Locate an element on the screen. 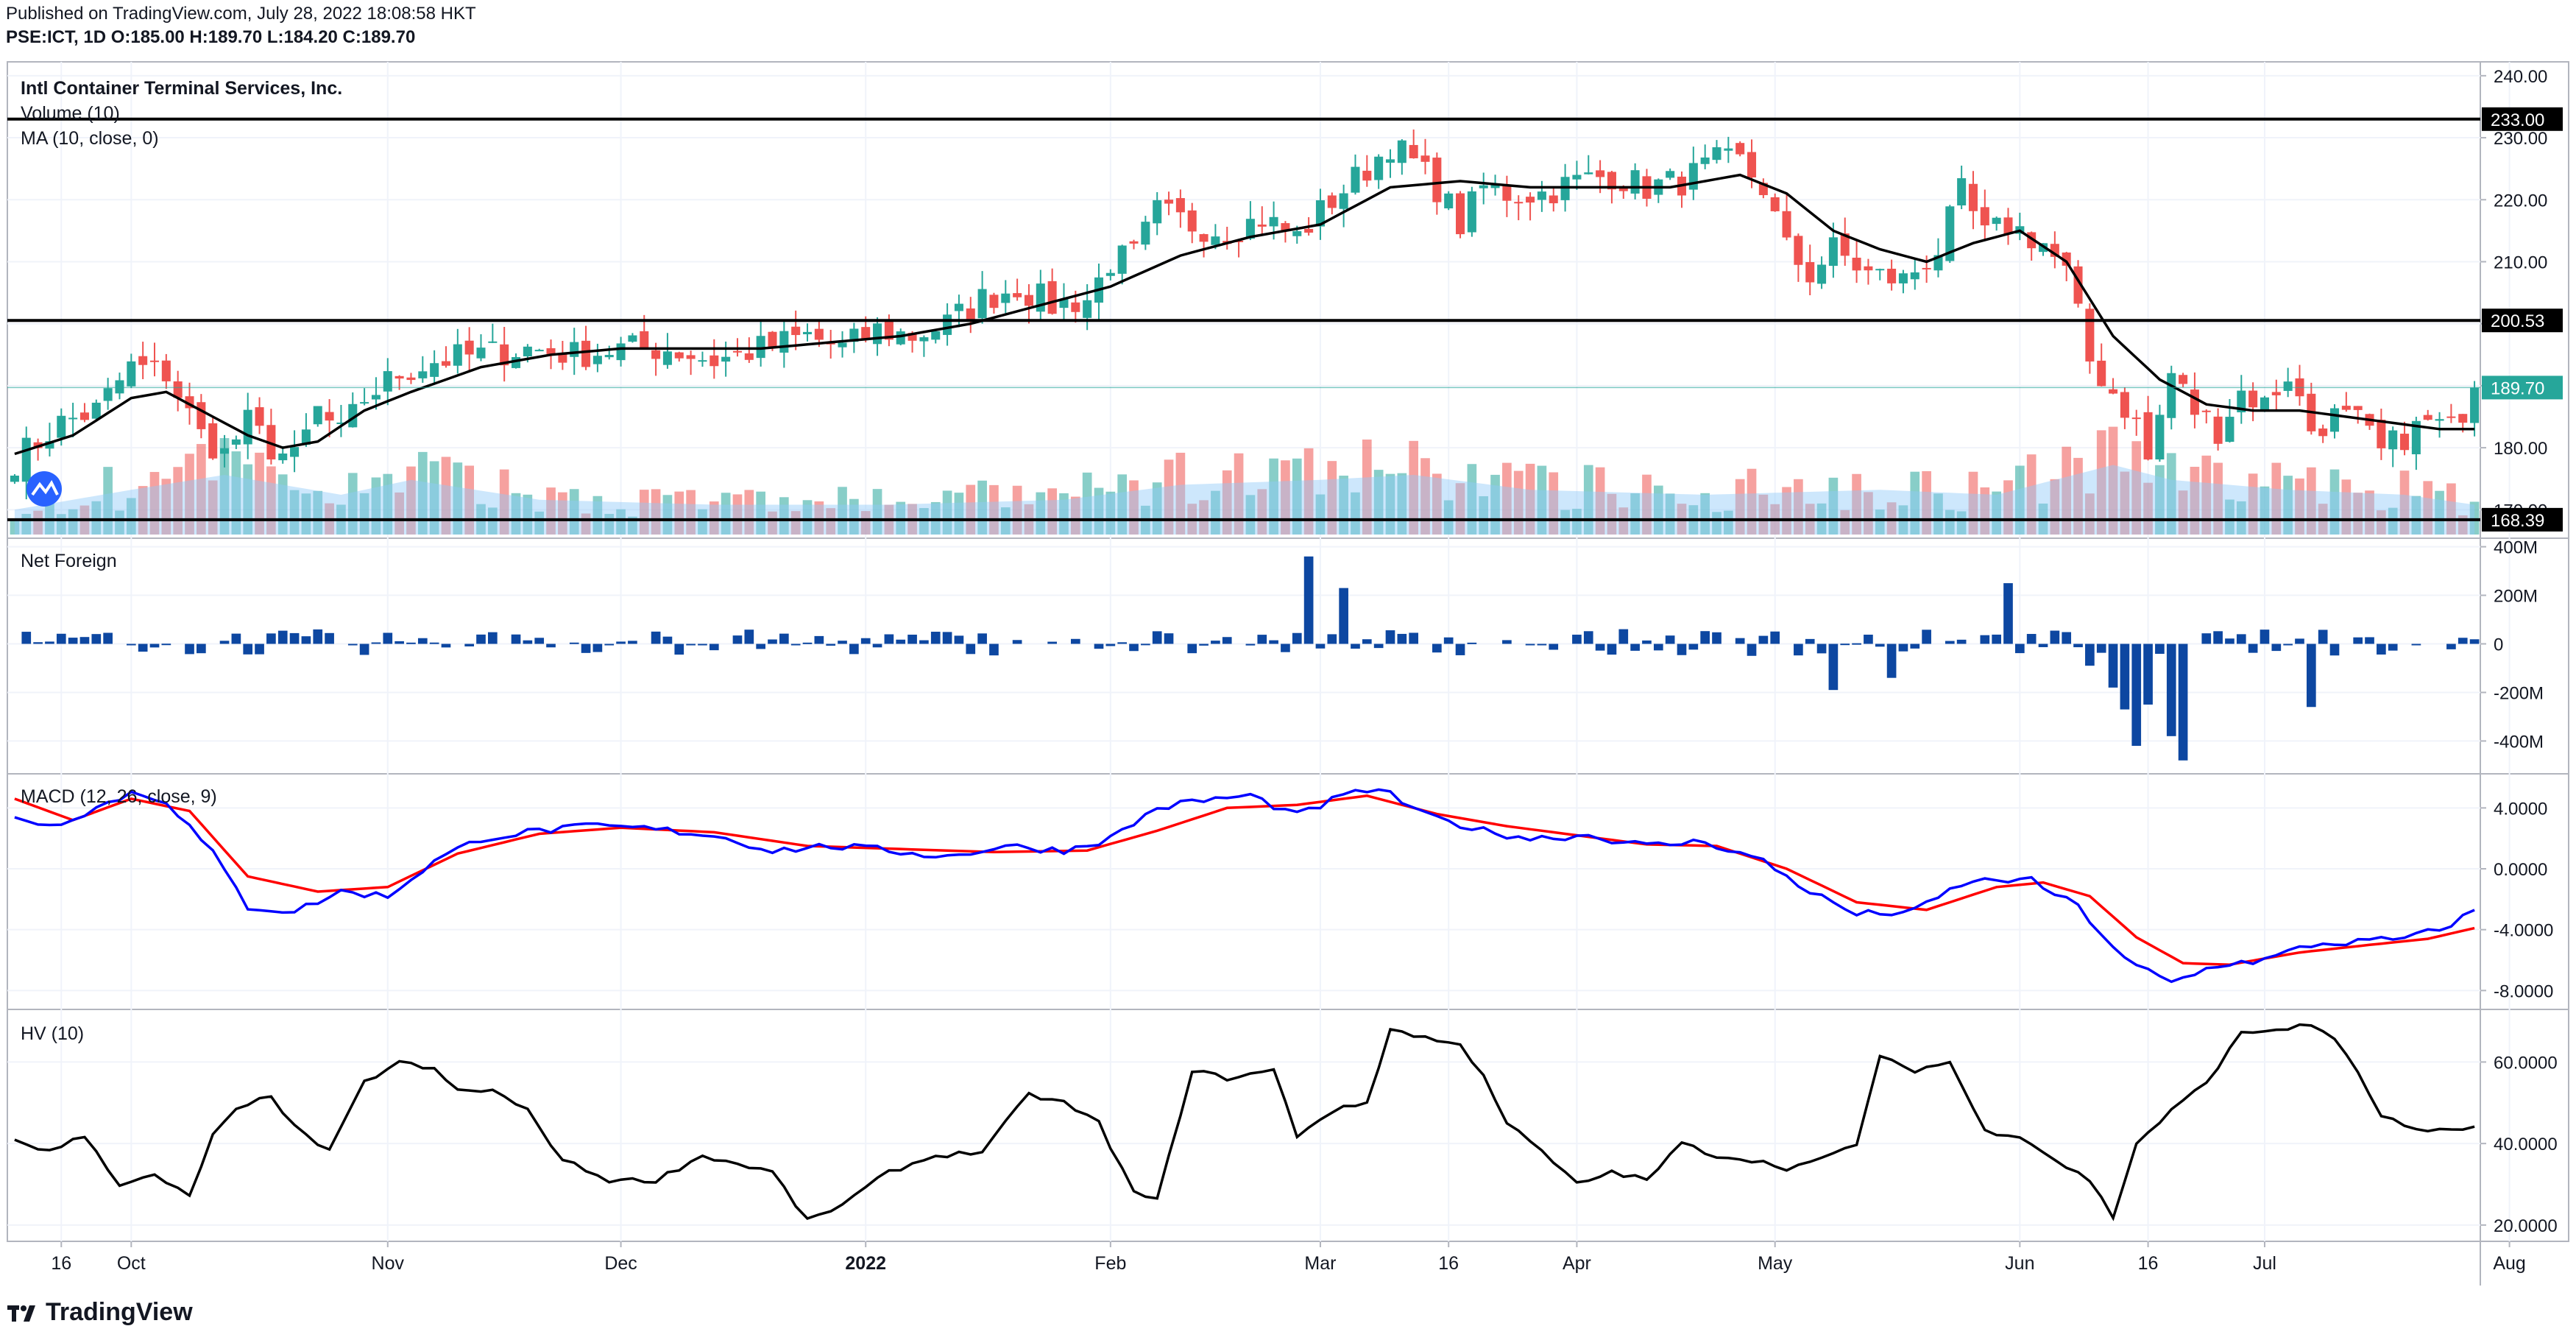 Image resolution: width=2576 pixels, height=1340 pixels. level-label: 233.00 is located at coordinates (2517, 120).